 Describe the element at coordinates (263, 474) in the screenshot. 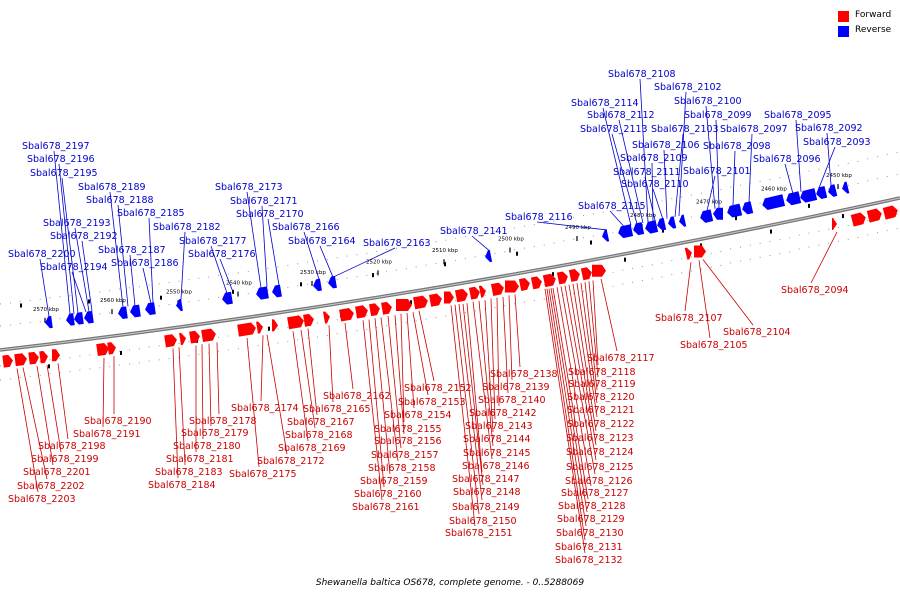

I see `forward-gene-label: Sbal678_2175` at that location.